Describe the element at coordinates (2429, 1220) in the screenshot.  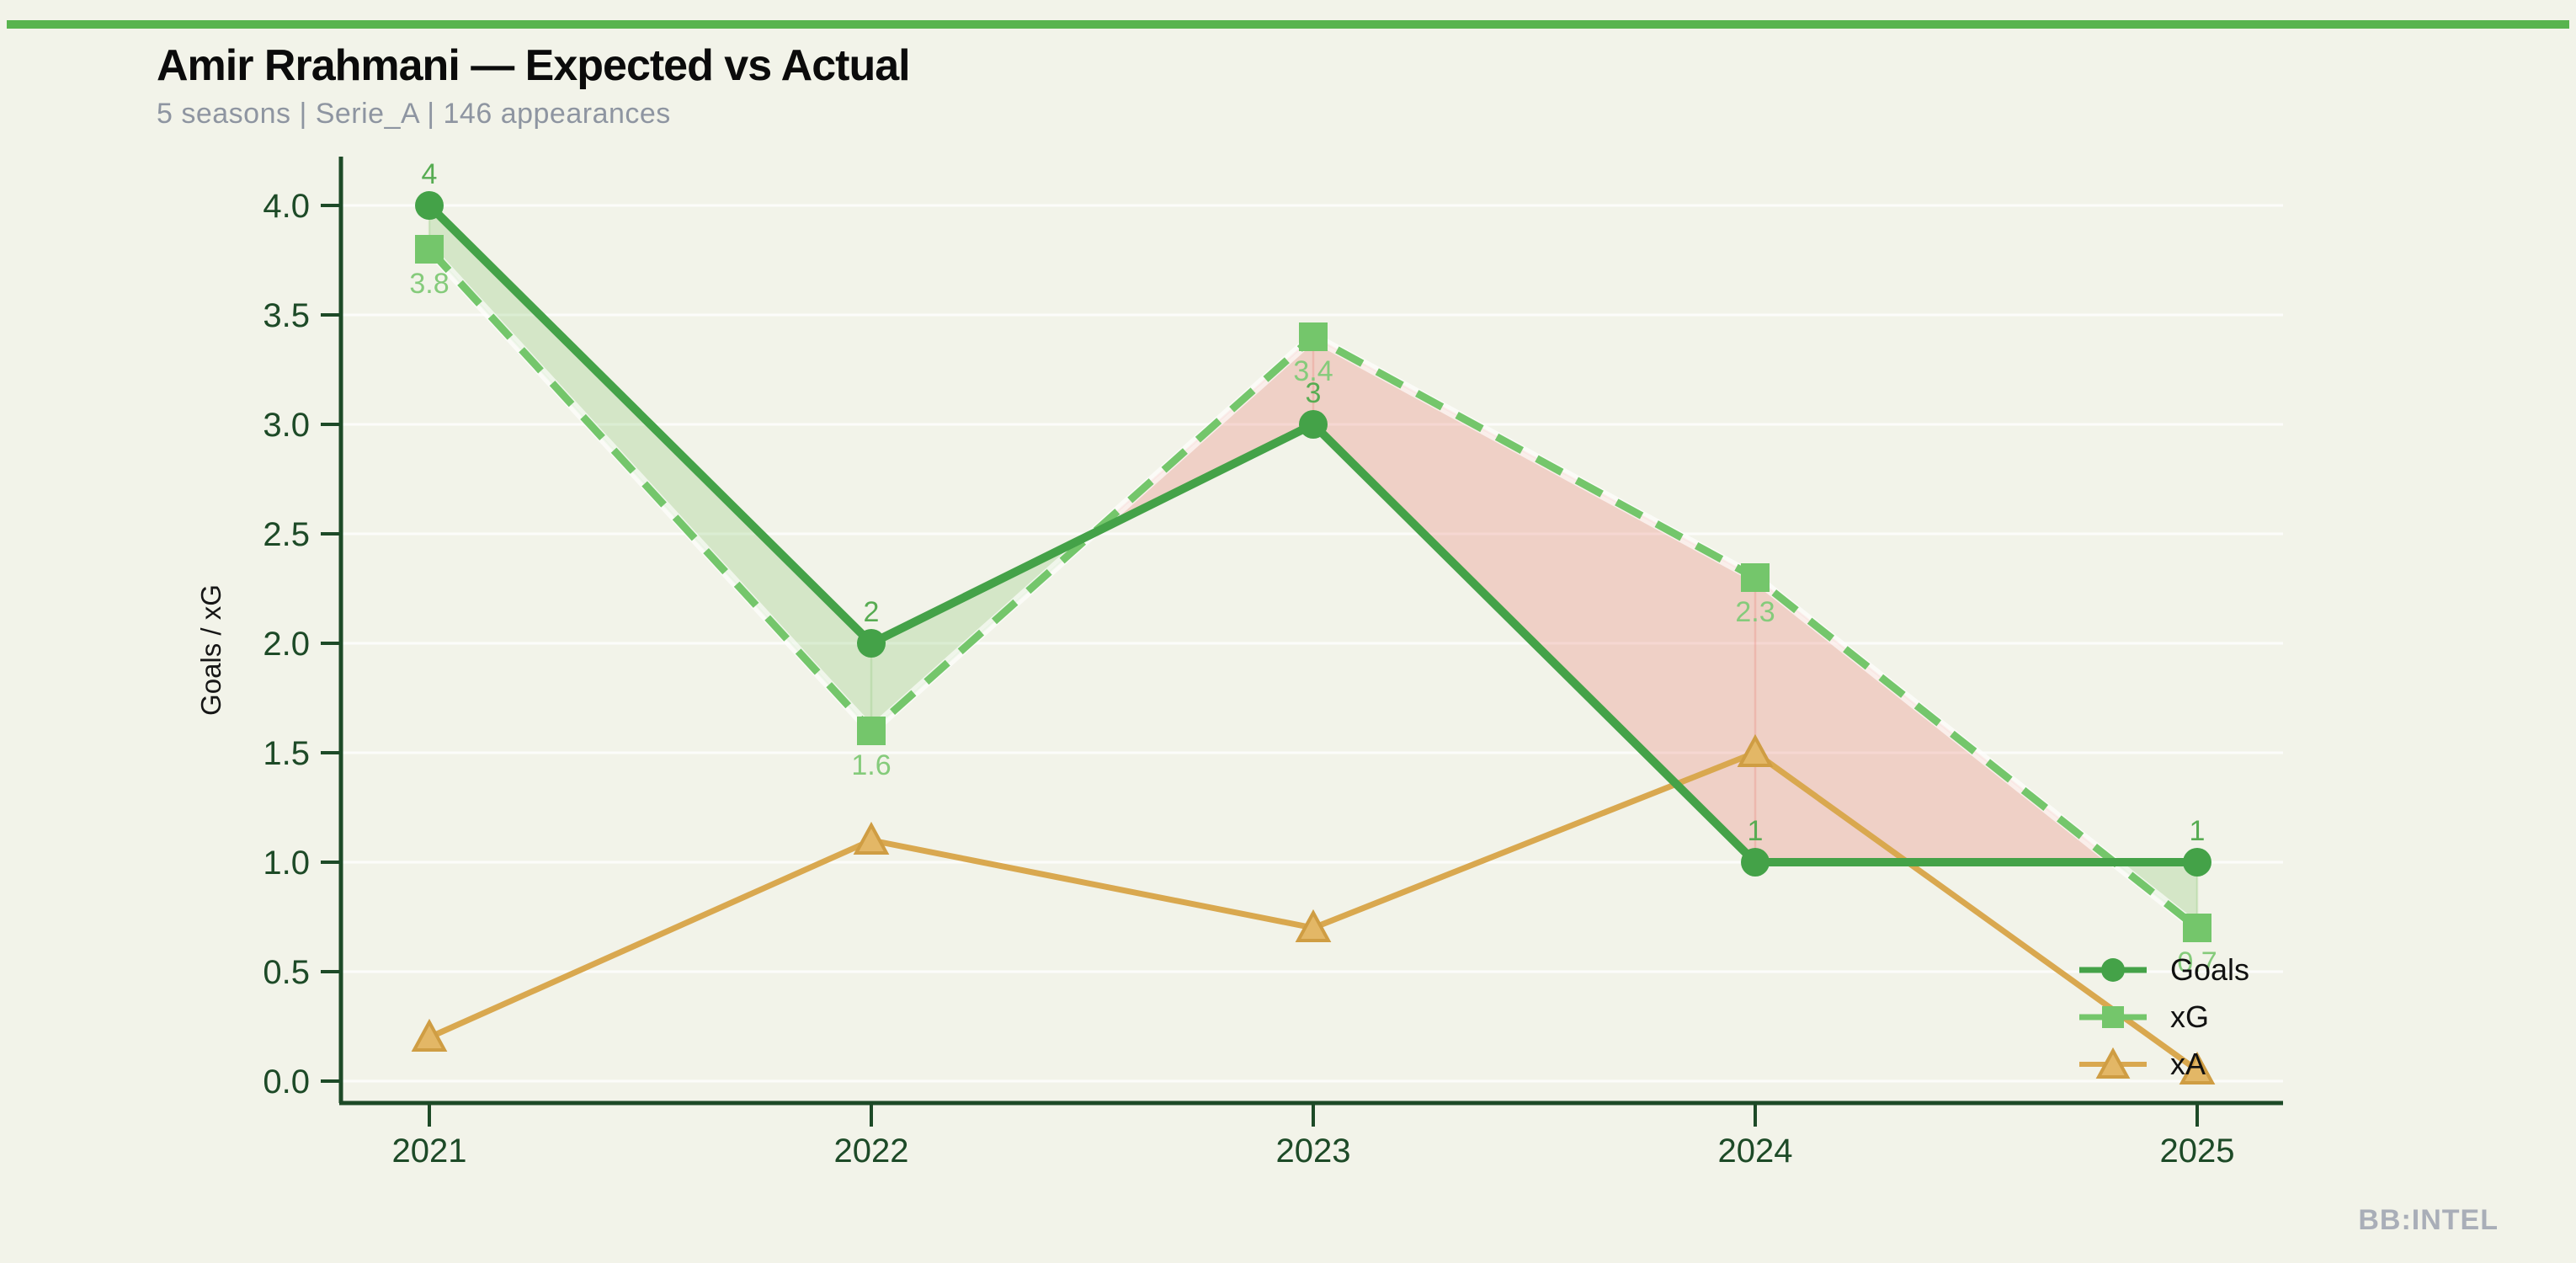
I see `brand-watermark: BB:INTEL` at that location.